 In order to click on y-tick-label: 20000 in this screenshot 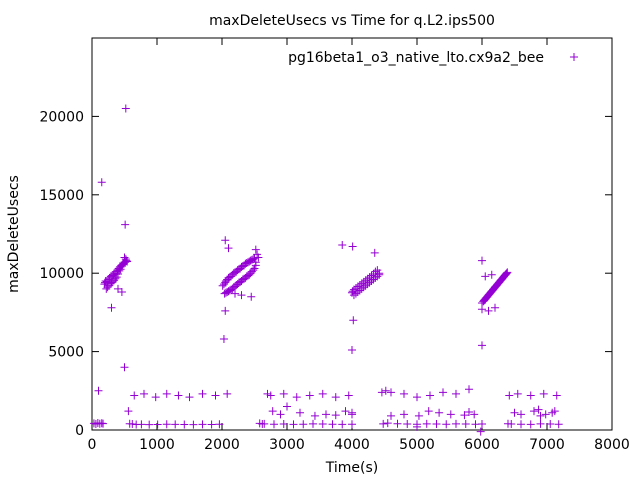, I will do `click(61, 117)`.